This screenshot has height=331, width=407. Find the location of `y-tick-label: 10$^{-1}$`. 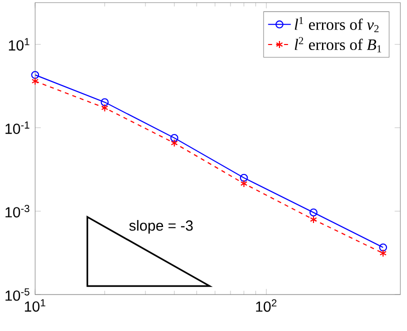

y-tick-label: 10$^{-1}$ is located at coordinates (18, 128).